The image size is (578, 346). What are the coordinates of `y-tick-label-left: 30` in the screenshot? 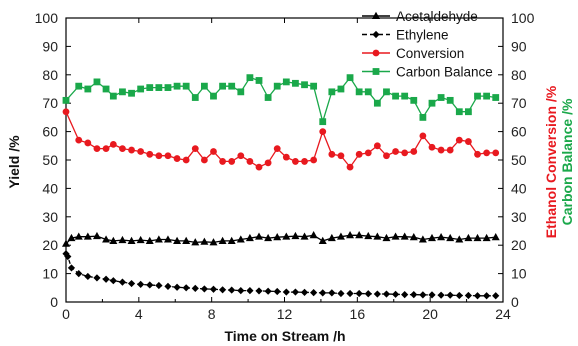 It's located at (50, 217).